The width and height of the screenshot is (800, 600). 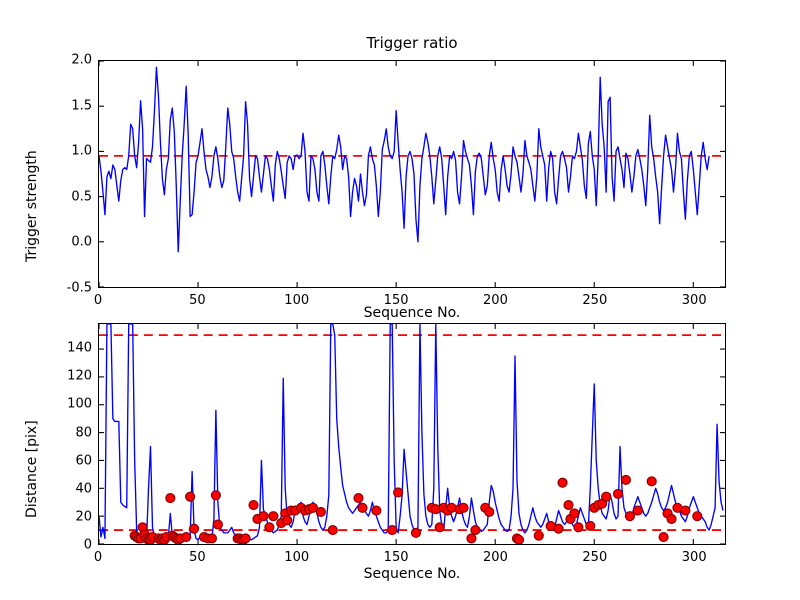 What do you see at coordinates (81, 242) in the screenshot?
I see `y-tick-label: 0.0` at bounding box center [81, 242].